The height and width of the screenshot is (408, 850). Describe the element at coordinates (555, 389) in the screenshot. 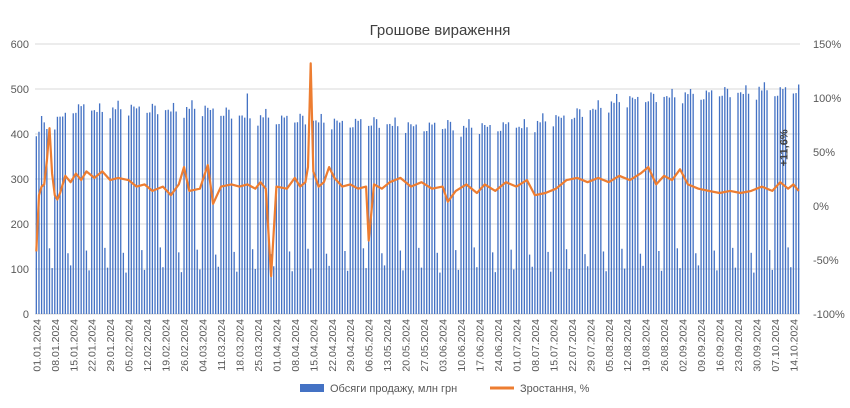

I see `legend-label-line: Зростання, %` at that location.